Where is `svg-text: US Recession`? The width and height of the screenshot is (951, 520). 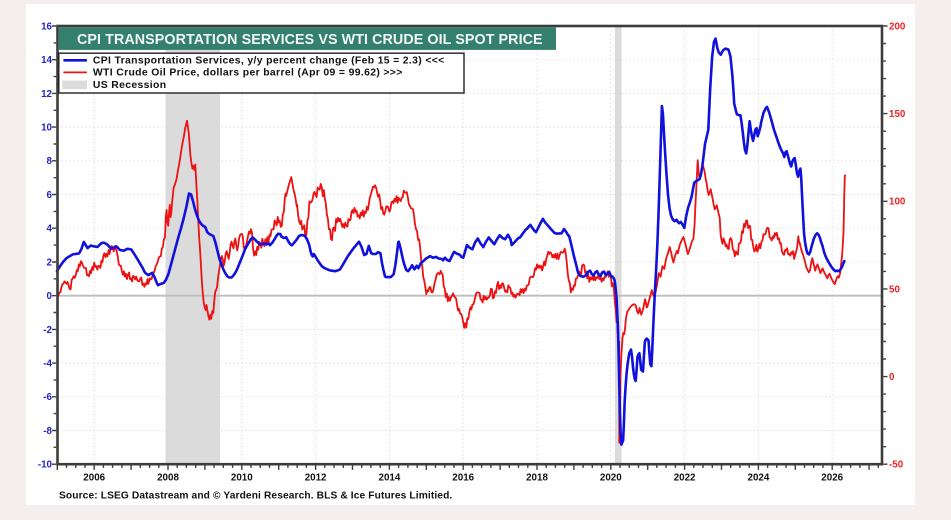
svg-text: US Recession is located at coordinates (129, 85).